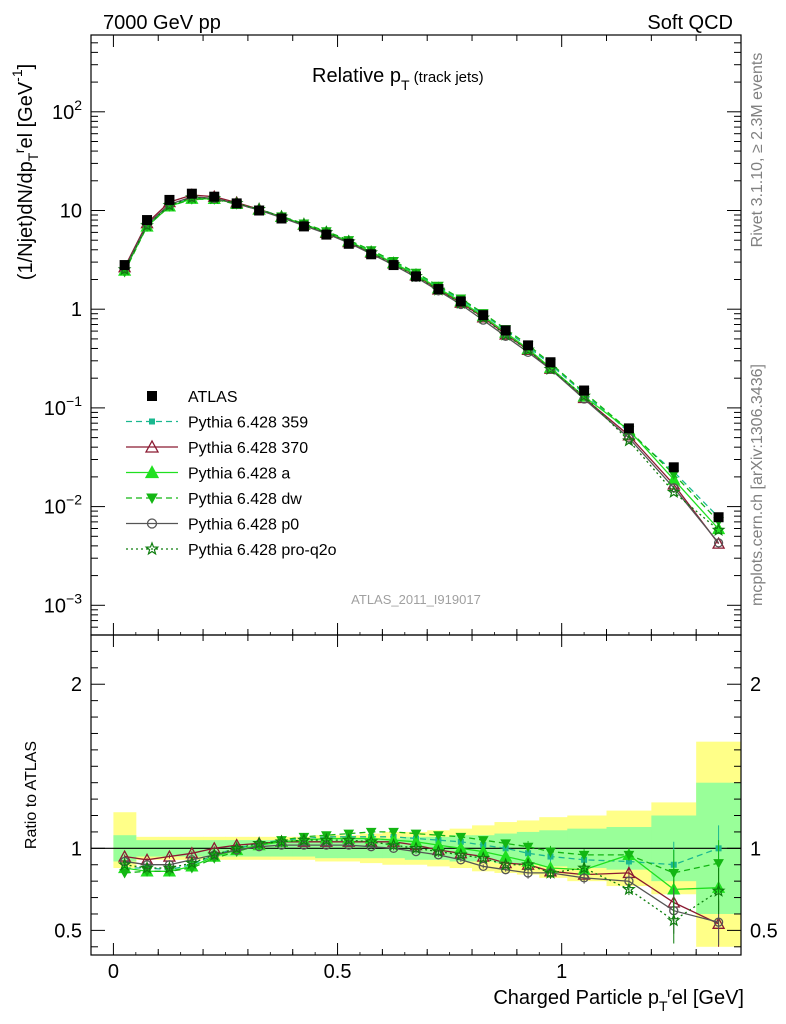 This screenshot has width=786, height=1024. Describe the element at coordinates (338, 972) in the screenshot. I see `x-tick-label: 0.5` at that location.